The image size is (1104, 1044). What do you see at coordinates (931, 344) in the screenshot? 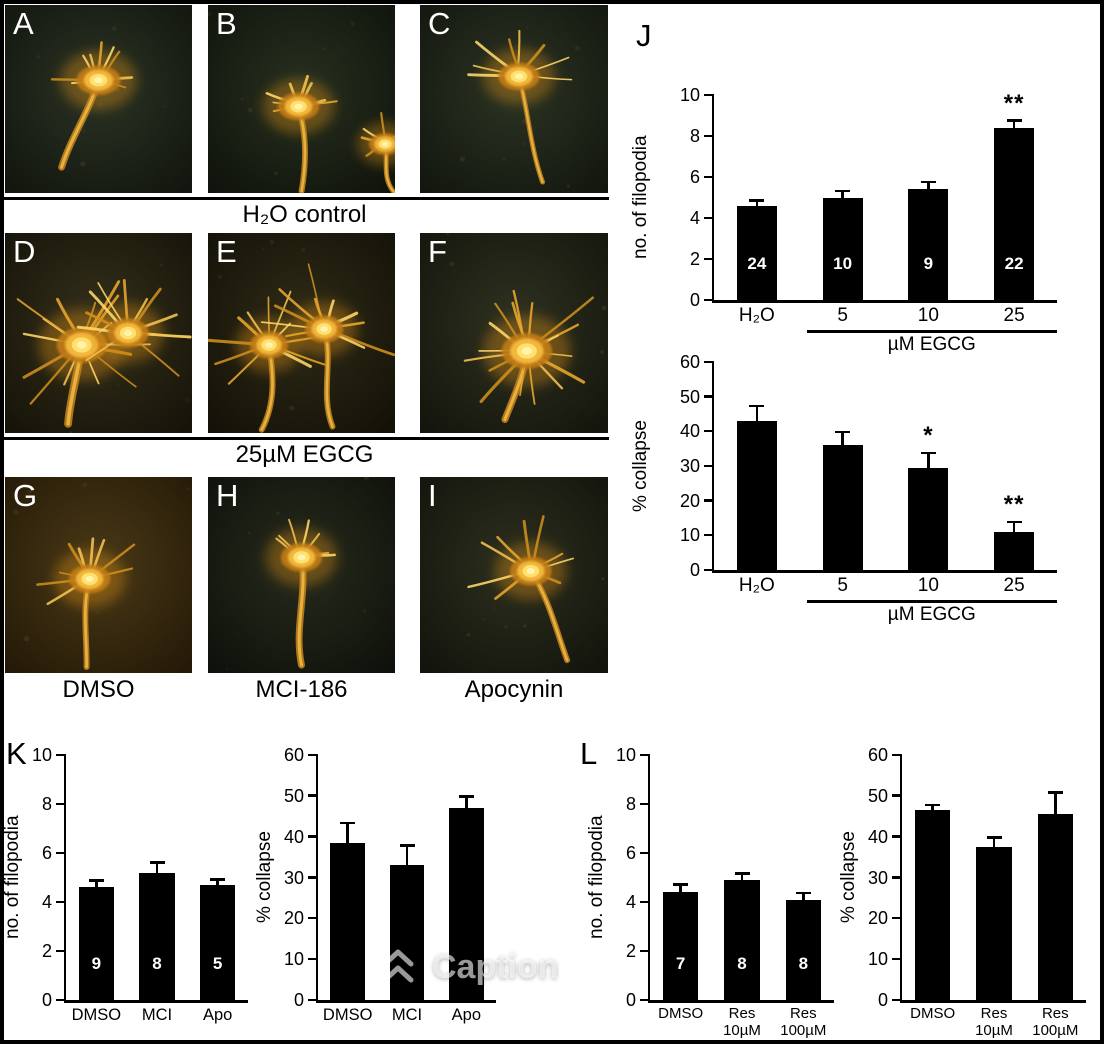
I see `group-label: µM EGCG` at bounding box center [931, 344].